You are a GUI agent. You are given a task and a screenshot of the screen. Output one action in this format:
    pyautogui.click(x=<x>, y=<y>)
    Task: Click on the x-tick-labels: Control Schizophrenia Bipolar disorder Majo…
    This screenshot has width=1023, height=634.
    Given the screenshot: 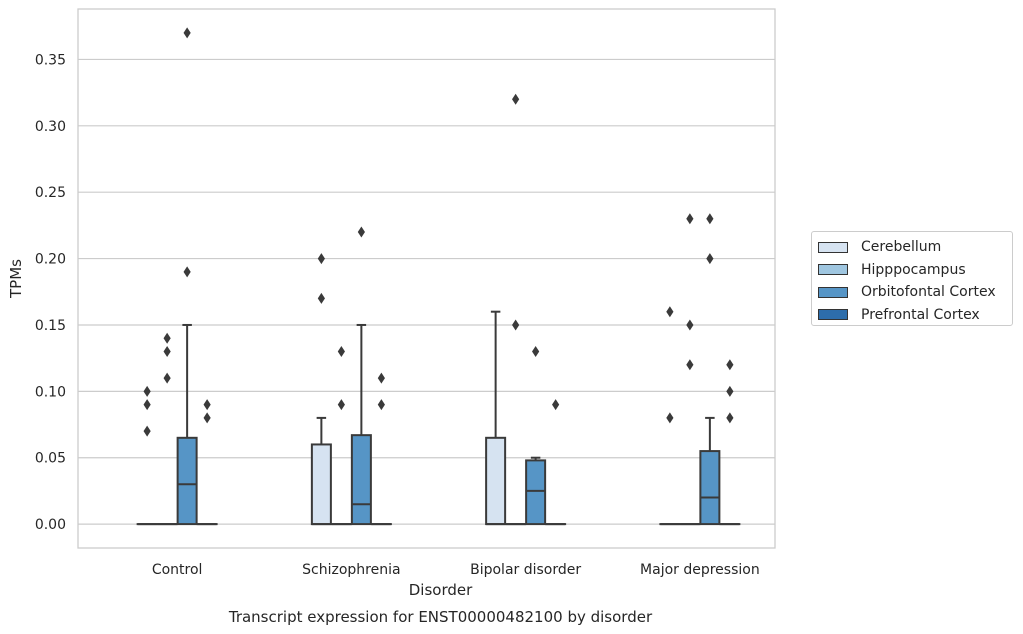 What is the action you would take?
    pyautogui.click(x=456, y=570)
    